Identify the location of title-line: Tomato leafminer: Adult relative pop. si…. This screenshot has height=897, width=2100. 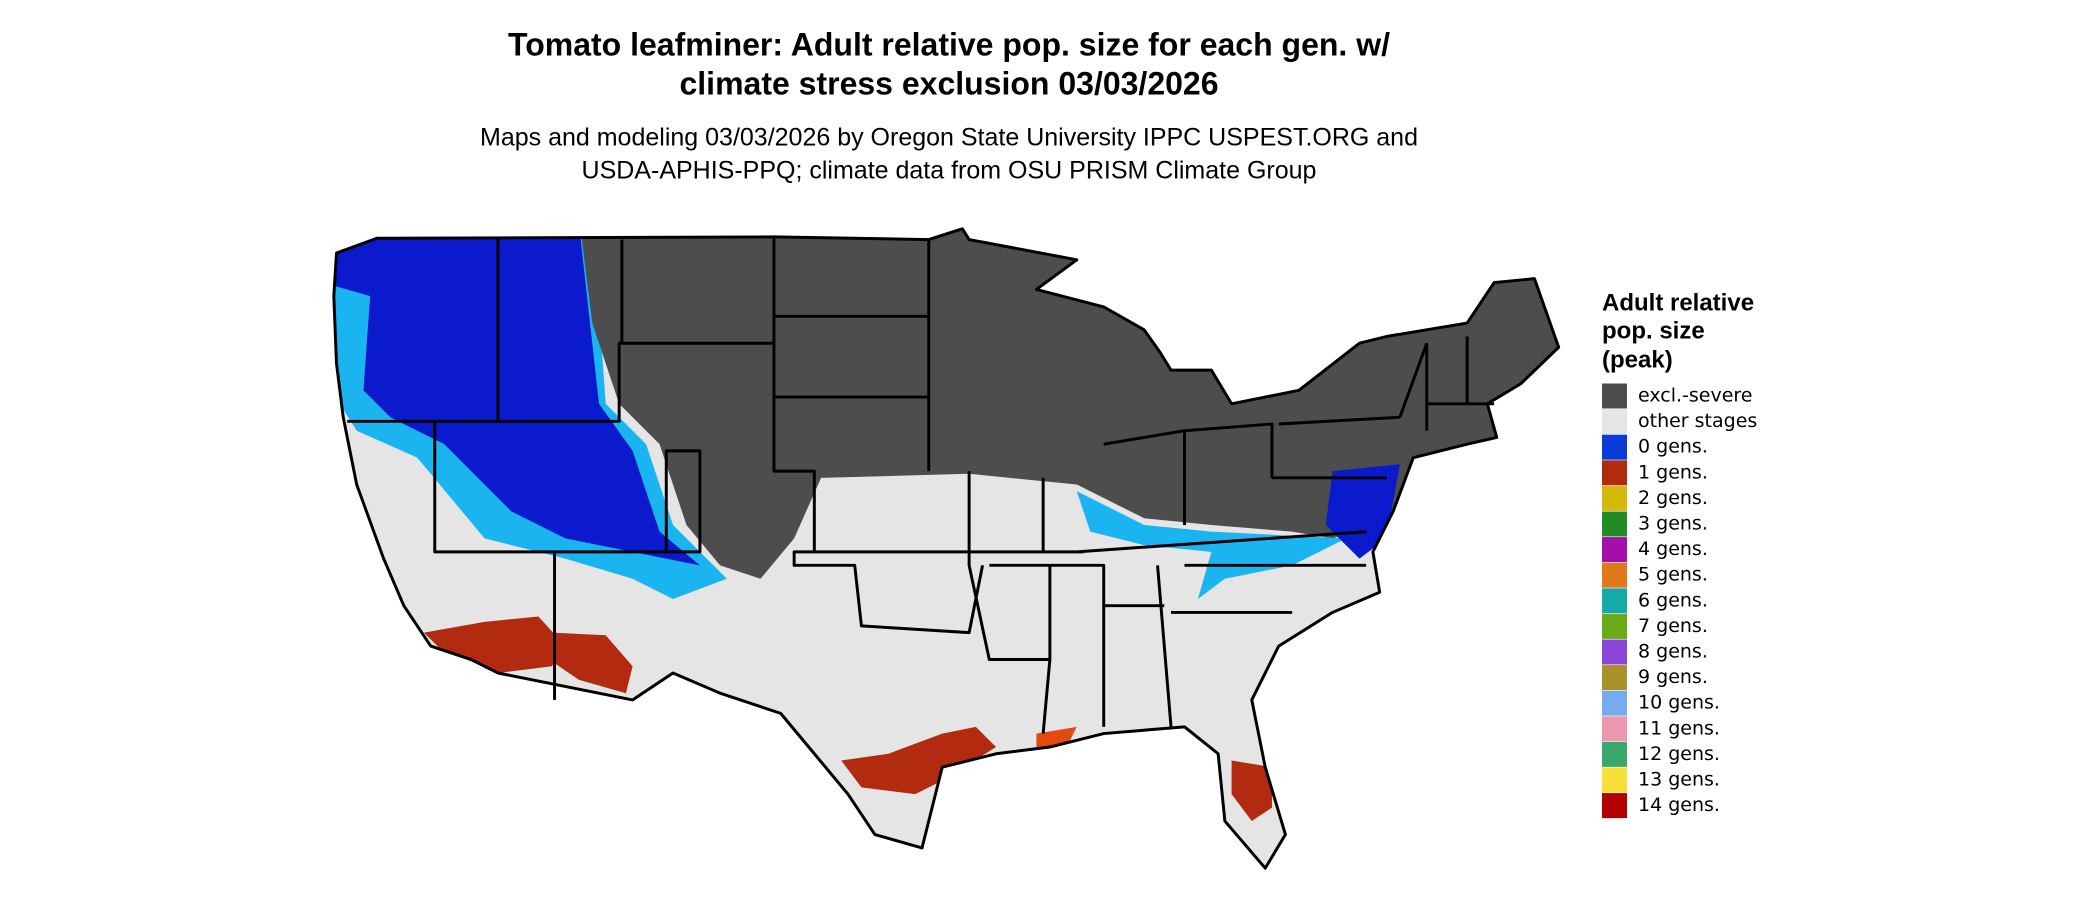
(949, 44).